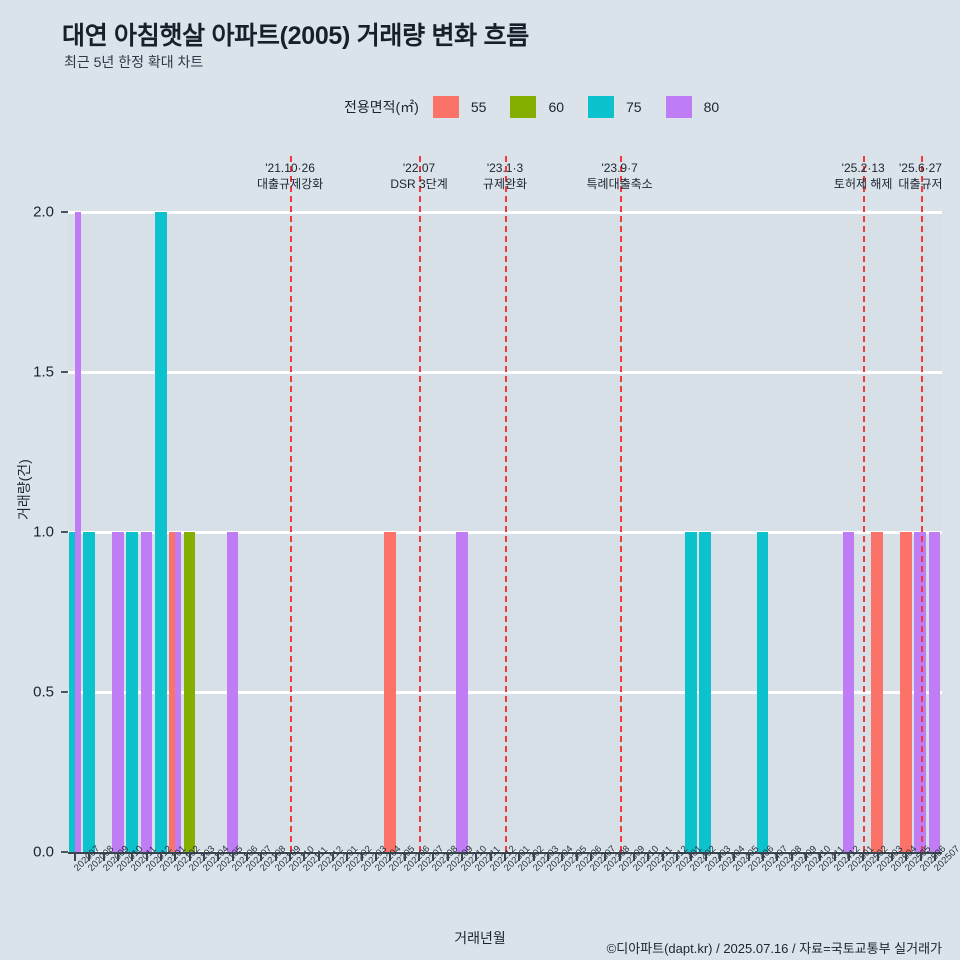 The height and width of the screenshot is (960, 960). What do you see at coordinates (480, 938) in the screenshot?
I see `x-axis-label: 거래년월` at bounding box center [480, 938].